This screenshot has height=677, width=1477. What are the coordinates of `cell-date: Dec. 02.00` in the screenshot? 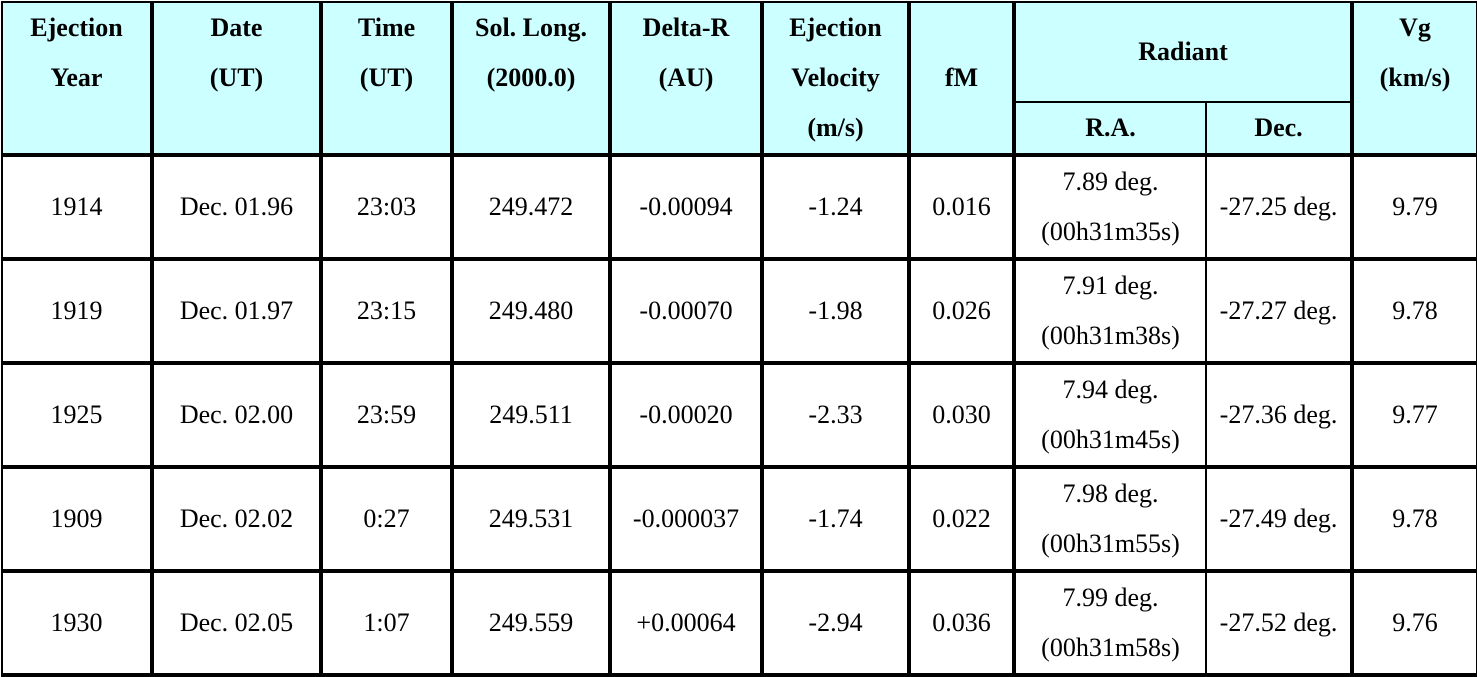 It's located at (237, 415).